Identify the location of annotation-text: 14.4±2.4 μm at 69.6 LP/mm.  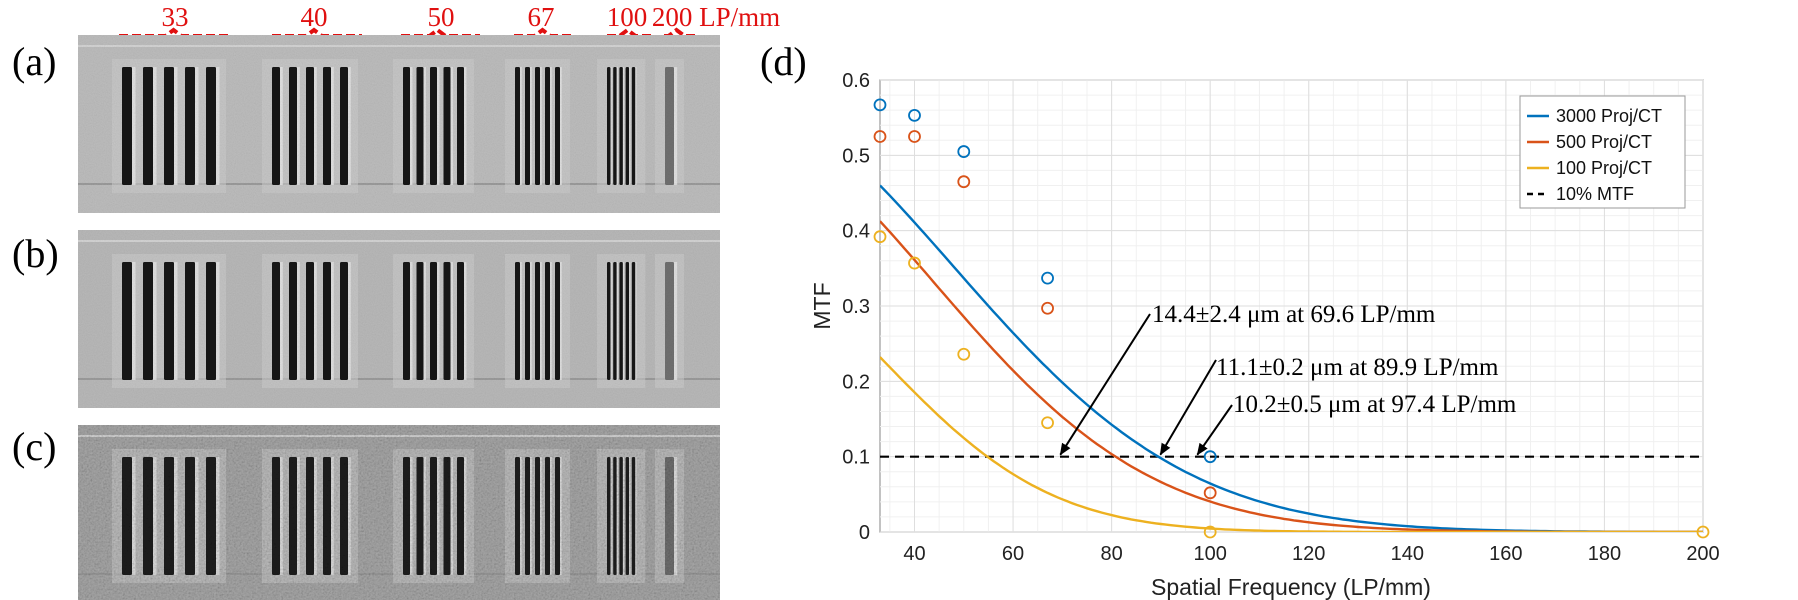
(1294, 314).